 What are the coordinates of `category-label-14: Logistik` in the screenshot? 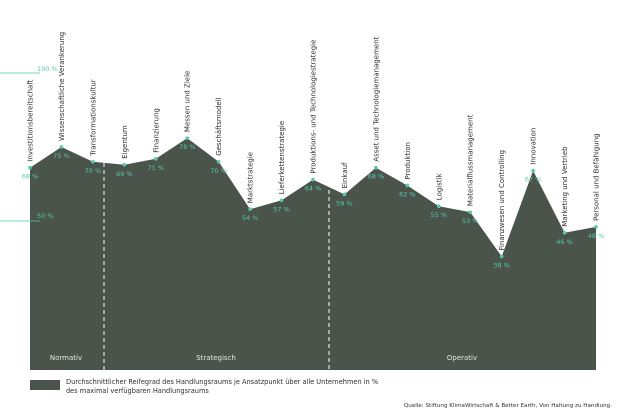 It's located at (439, 186).